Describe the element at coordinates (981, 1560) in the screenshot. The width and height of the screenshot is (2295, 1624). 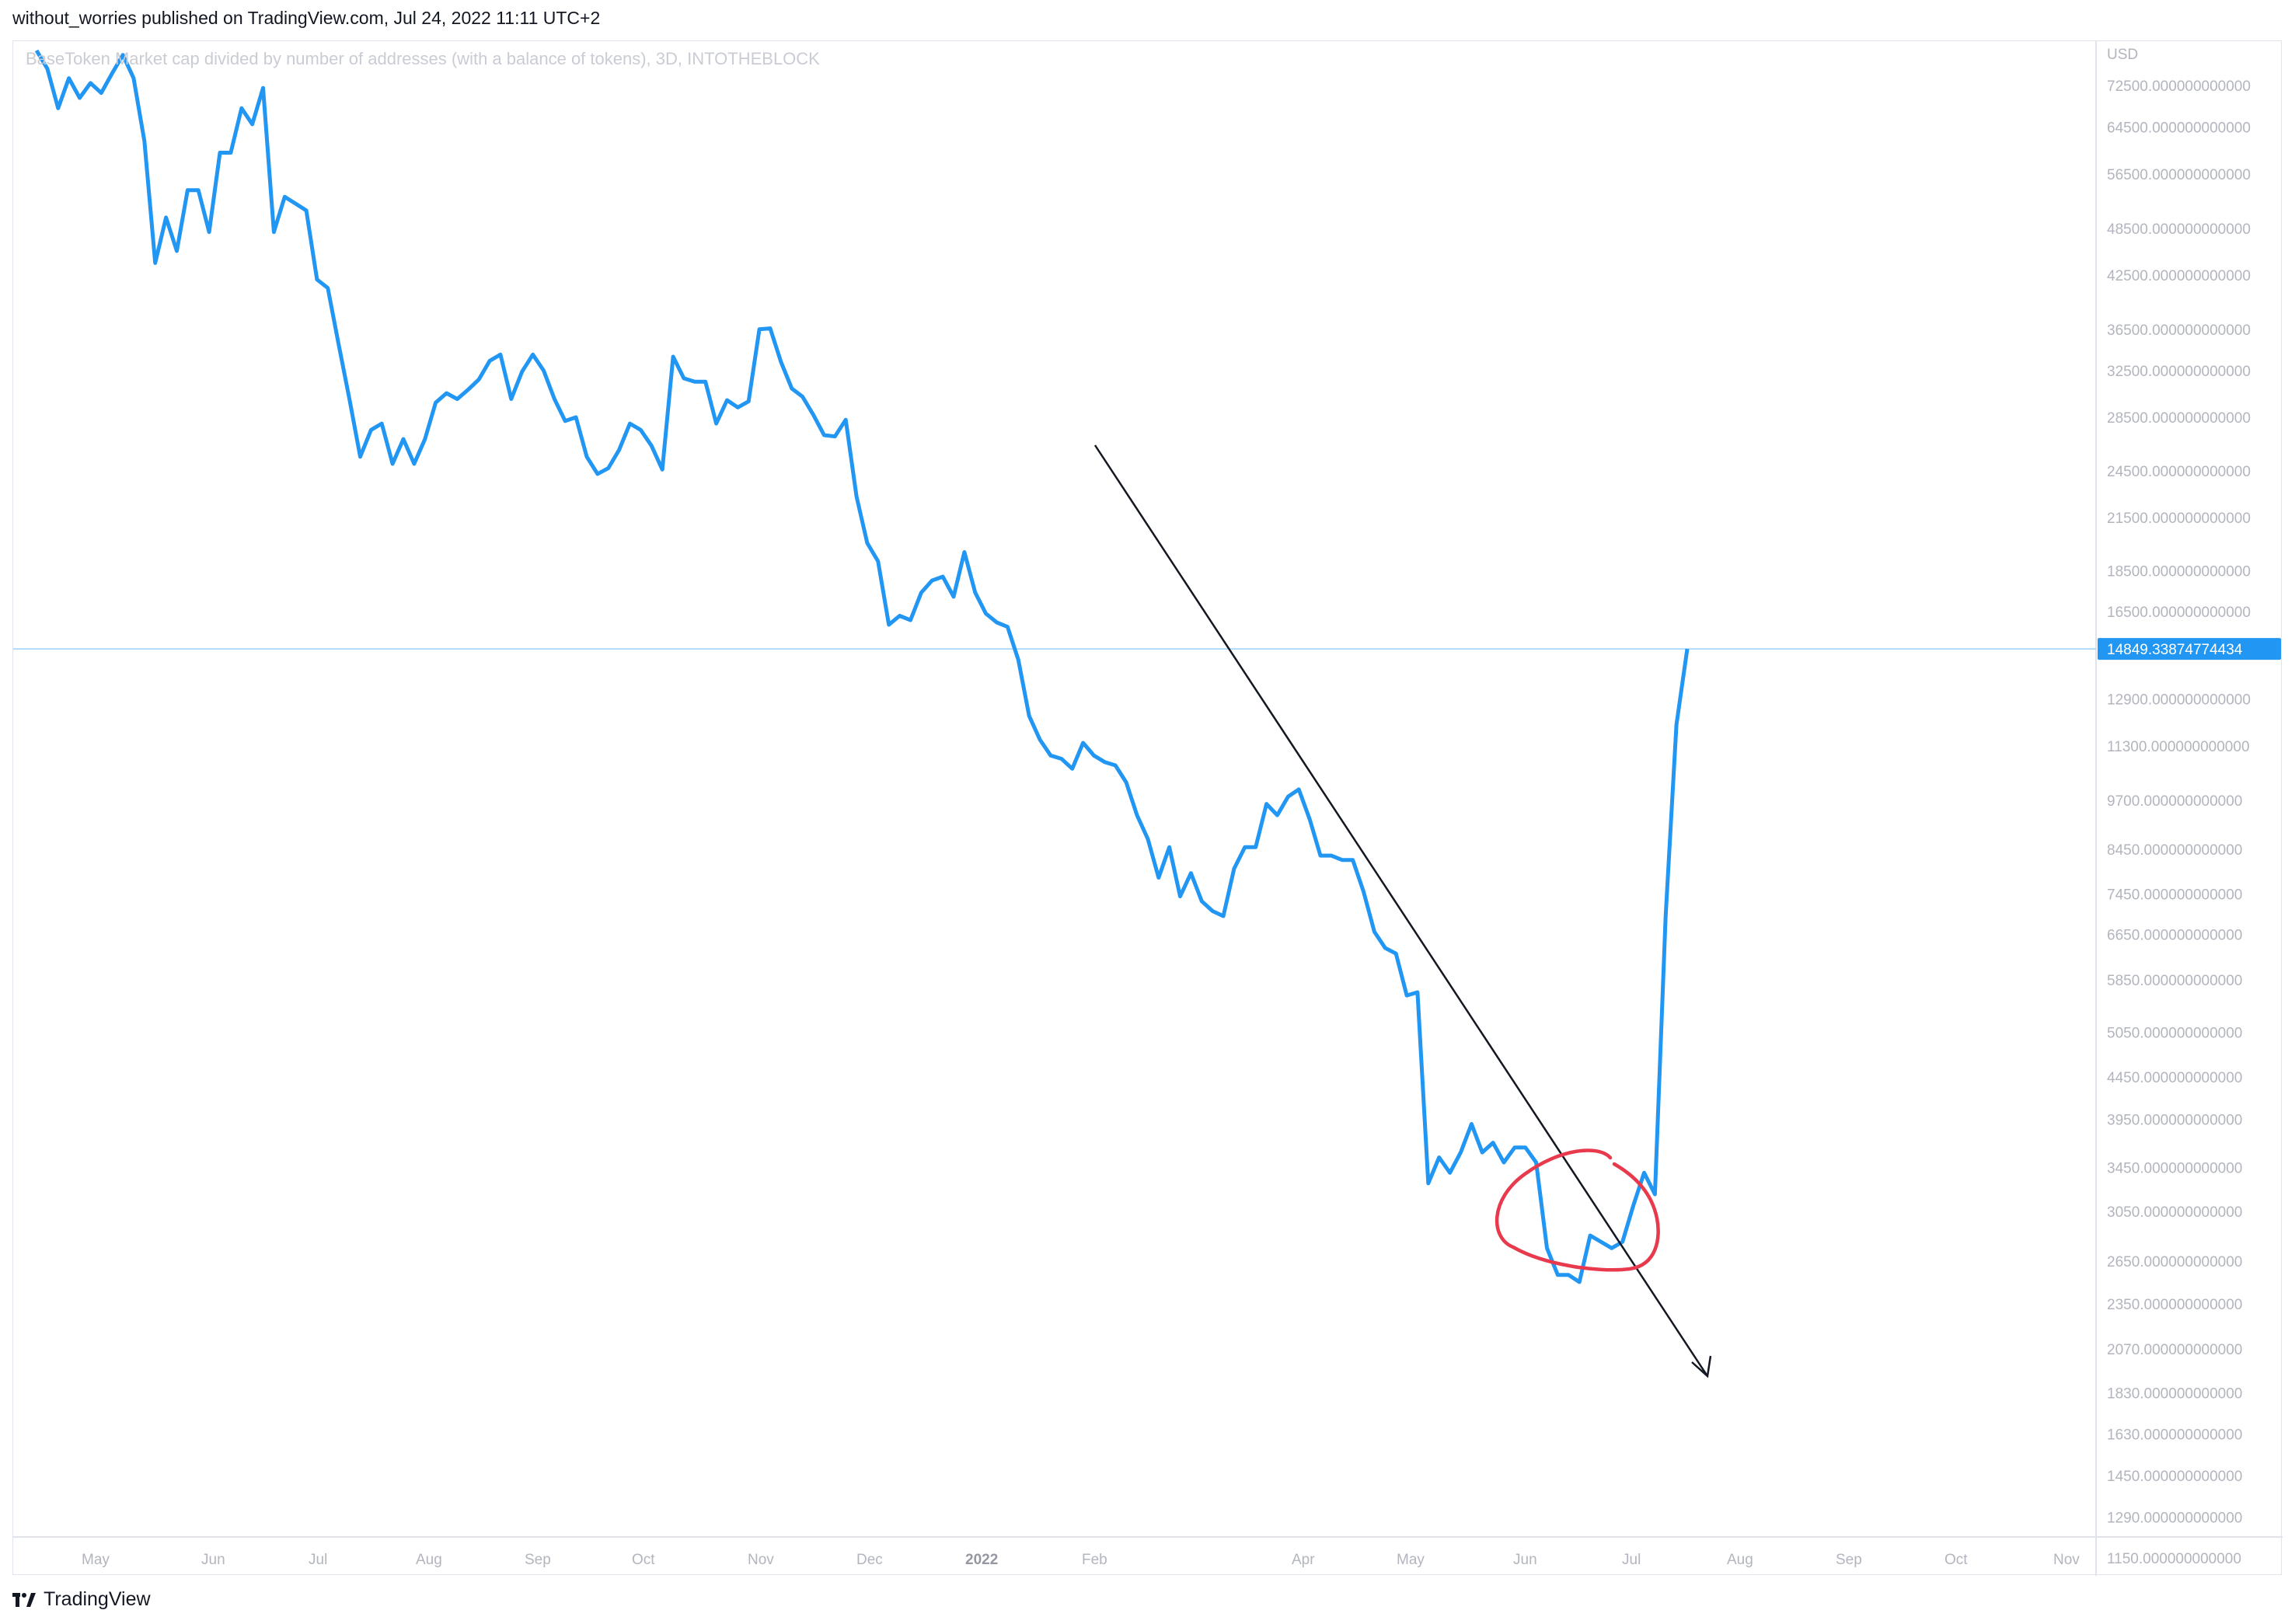
I see `x-tick-label: 2022` at that location.